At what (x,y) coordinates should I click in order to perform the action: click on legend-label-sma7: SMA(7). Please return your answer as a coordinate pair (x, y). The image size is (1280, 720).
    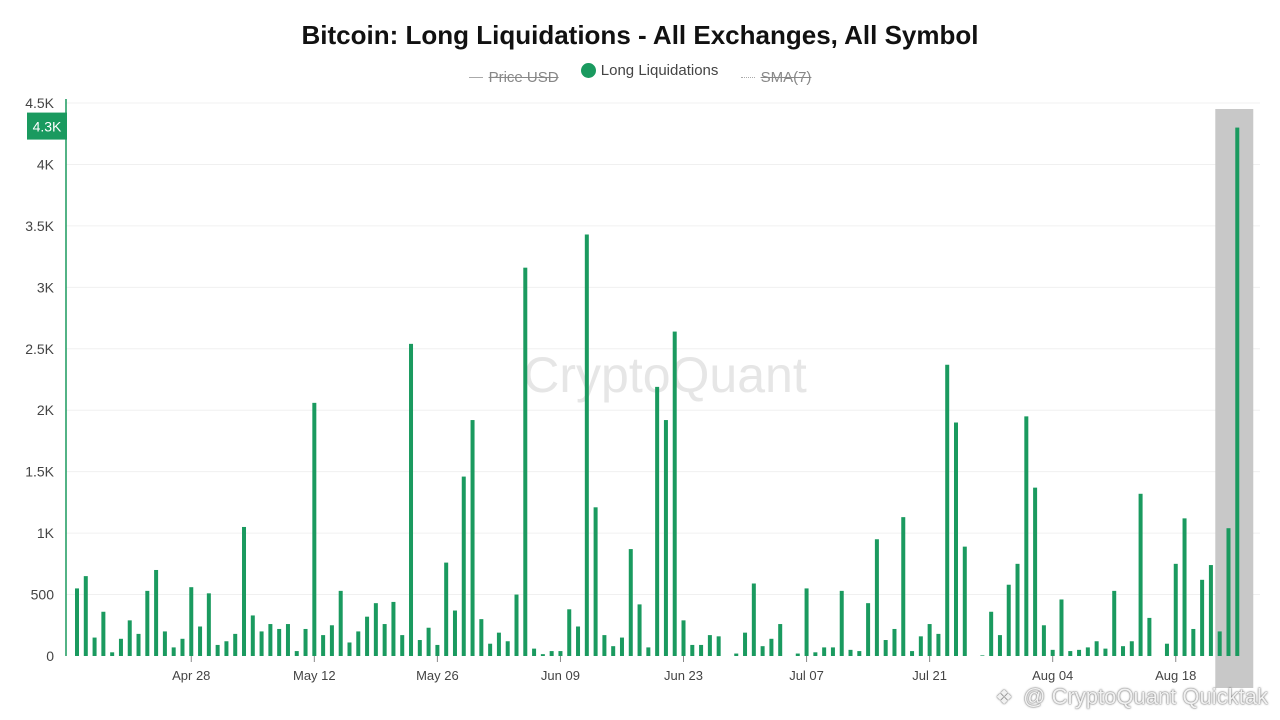
    Looking at the image, I should click on (786, 77).